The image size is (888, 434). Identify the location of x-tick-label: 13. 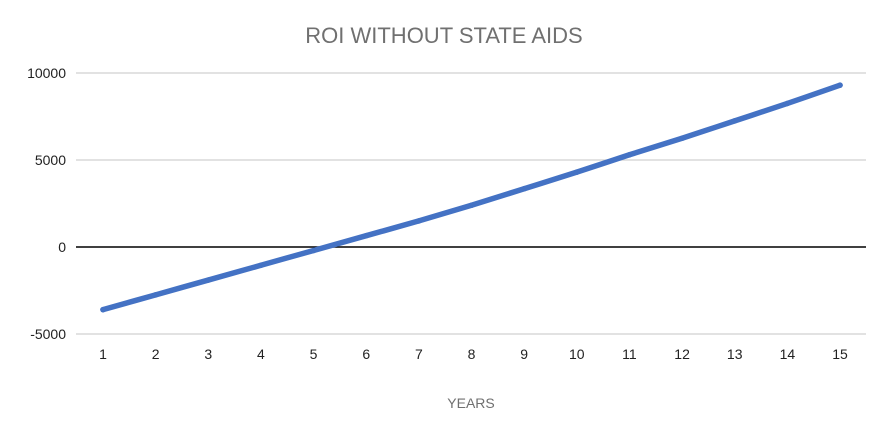
(735, 354).